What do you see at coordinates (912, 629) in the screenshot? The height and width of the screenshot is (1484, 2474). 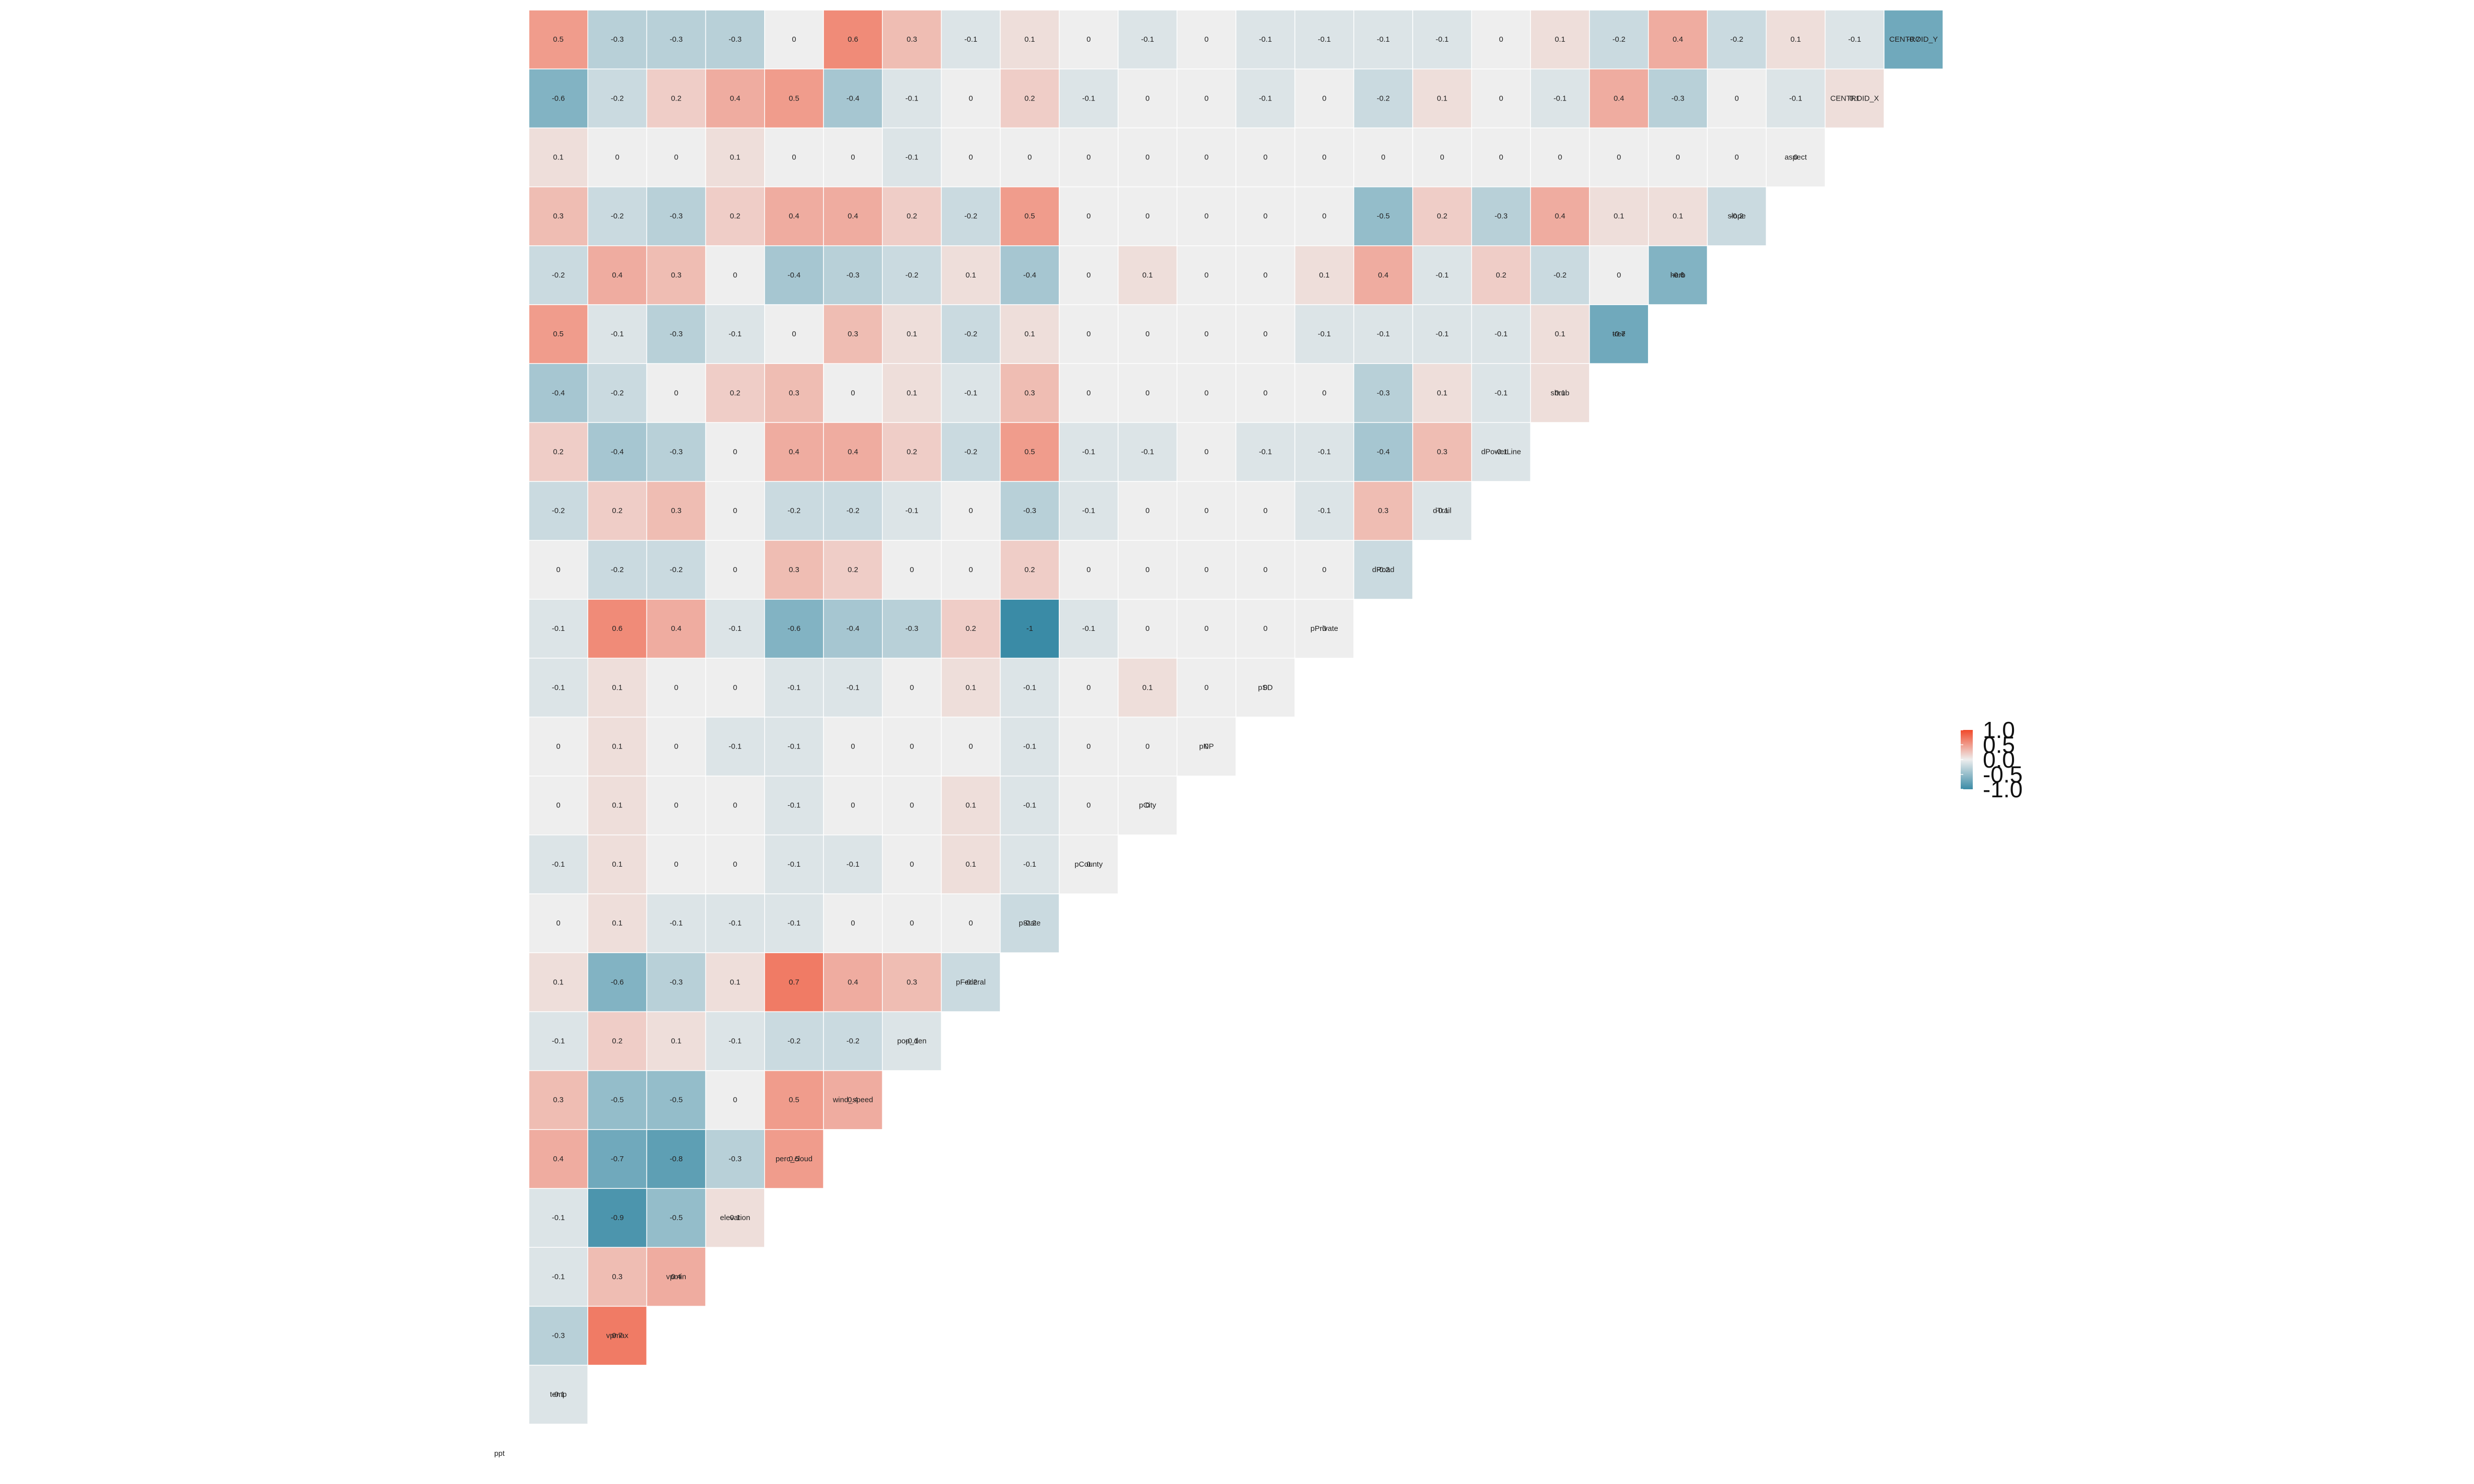 I see `heatmap-cell-pPrivate-wind_speed` at bounding box center [912, 629].